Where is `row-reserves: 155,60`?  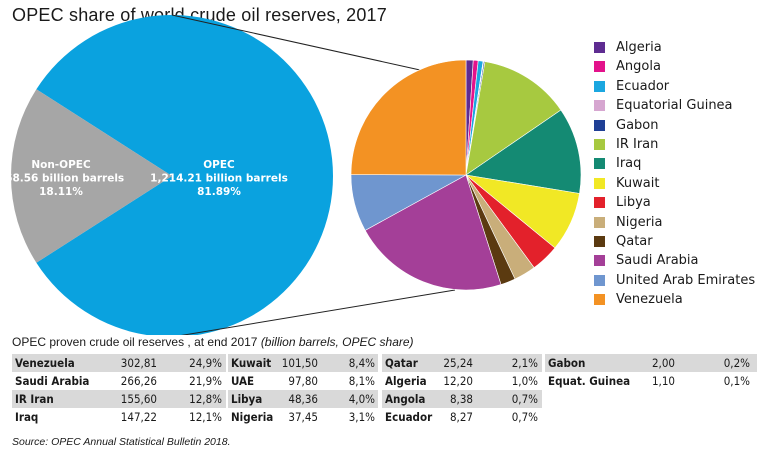 row-reserves: 155,60 is located at coordinates (138, 399).